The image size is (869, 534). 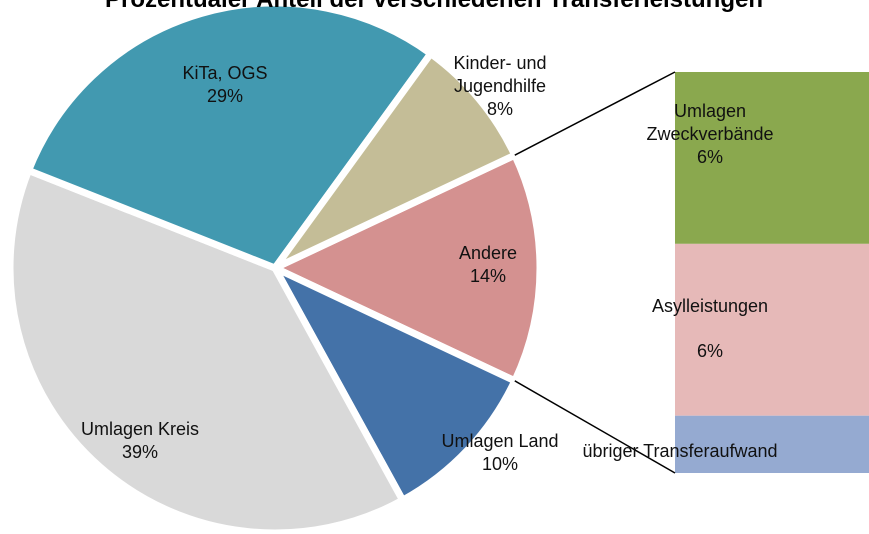 What do you see at coordinates (225, 73) in the screenshot?
I see `slice-label: KiTa, OGS` at bounding box center [225, 73].